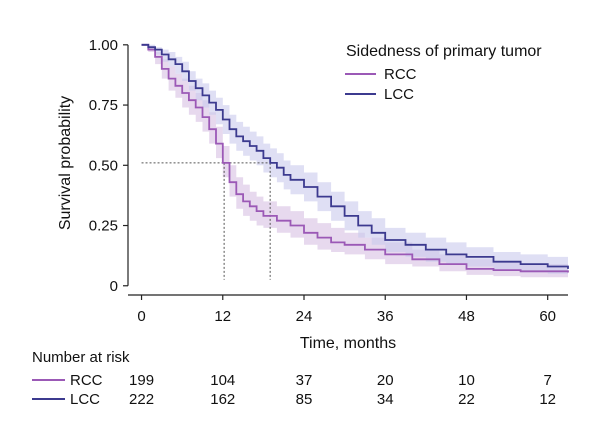 The width and height of the screenshot is (600, 445). What do you see at coordinates (443, 73) in the screenshot?
I see `legend: Sidedness of primary tumor RCC LCC` at bounding box center [443, 73].